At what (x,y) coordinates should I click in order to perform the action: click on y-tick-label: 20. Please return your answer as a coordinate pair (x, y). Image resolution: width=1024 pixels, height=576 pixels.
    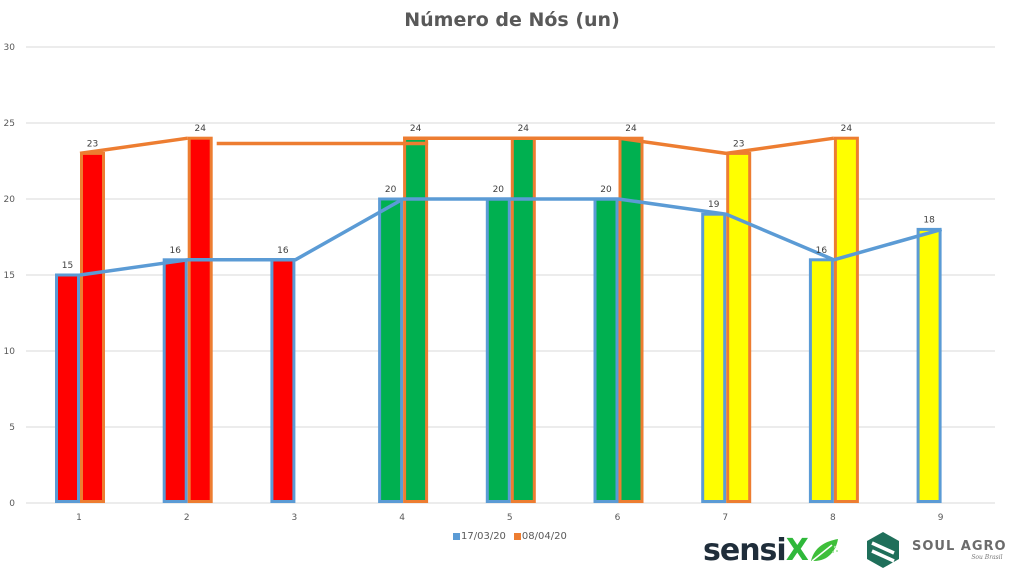
    Looking at the image, I should click on (10, 200).